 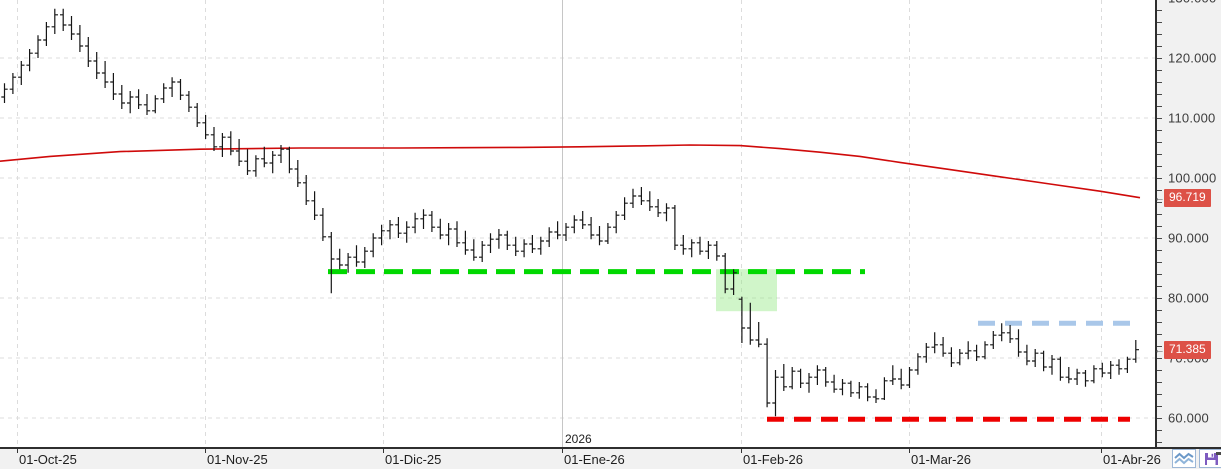 What do you see at coordinates (1159, 349) in the screenshot?
I see `last-price-arrow-icon: ←` at bounding box center [1159, 349].